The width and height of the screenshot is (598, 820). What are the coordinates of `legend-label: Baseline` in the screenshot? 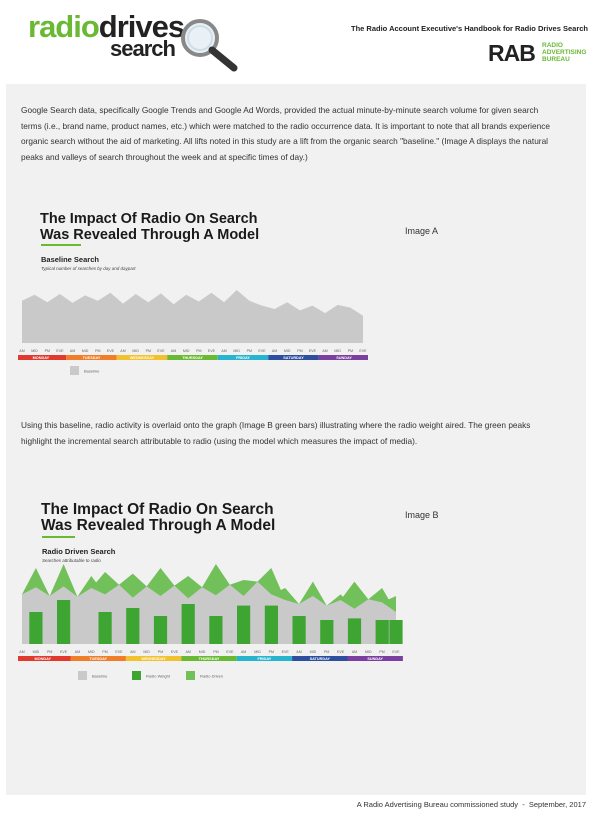 It's located at (100, 676).